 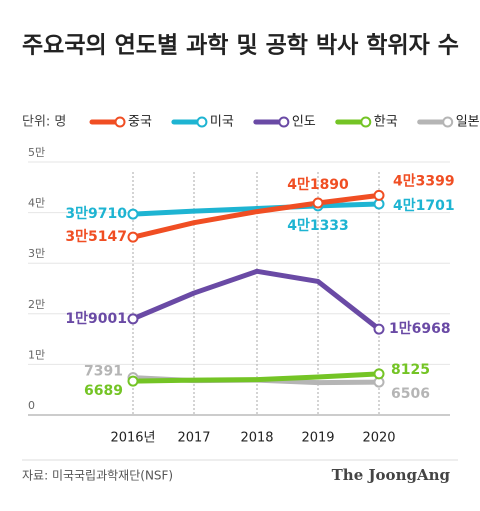 What do you see at coordinates (378, 438) in the screenshot?
I see `x-tick-label: 2020` at bounding box center [378, 438].